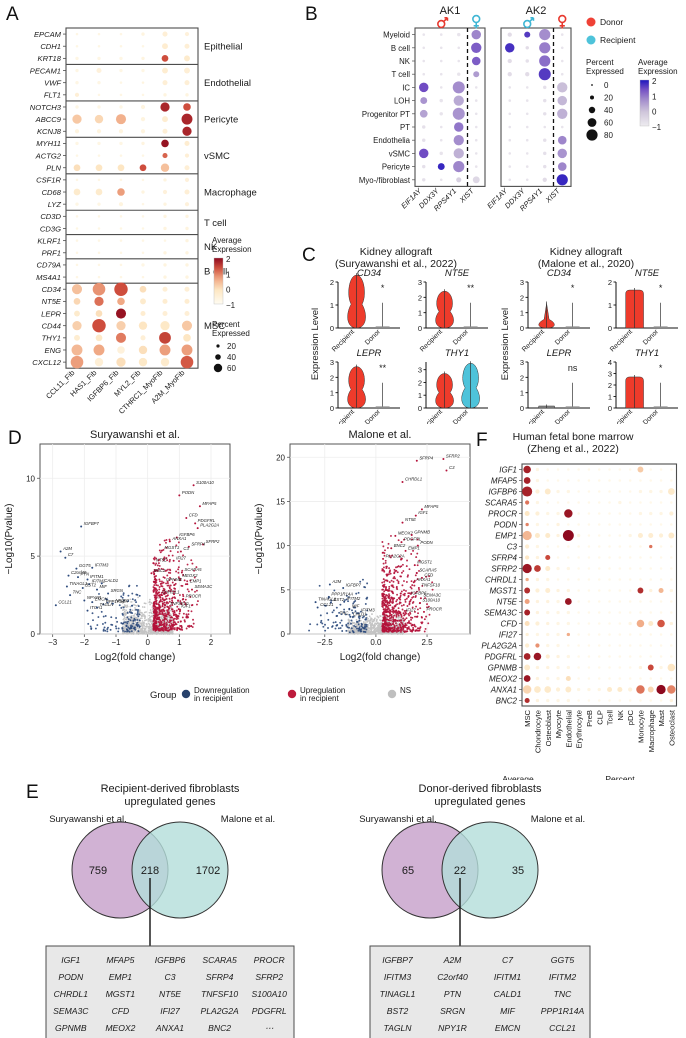 Image resolution: width=686 pixels, height=1038 pixels. Describe the element at coordinates (660, 315) in the screenshot. I see `panel-c-violin` at that location.